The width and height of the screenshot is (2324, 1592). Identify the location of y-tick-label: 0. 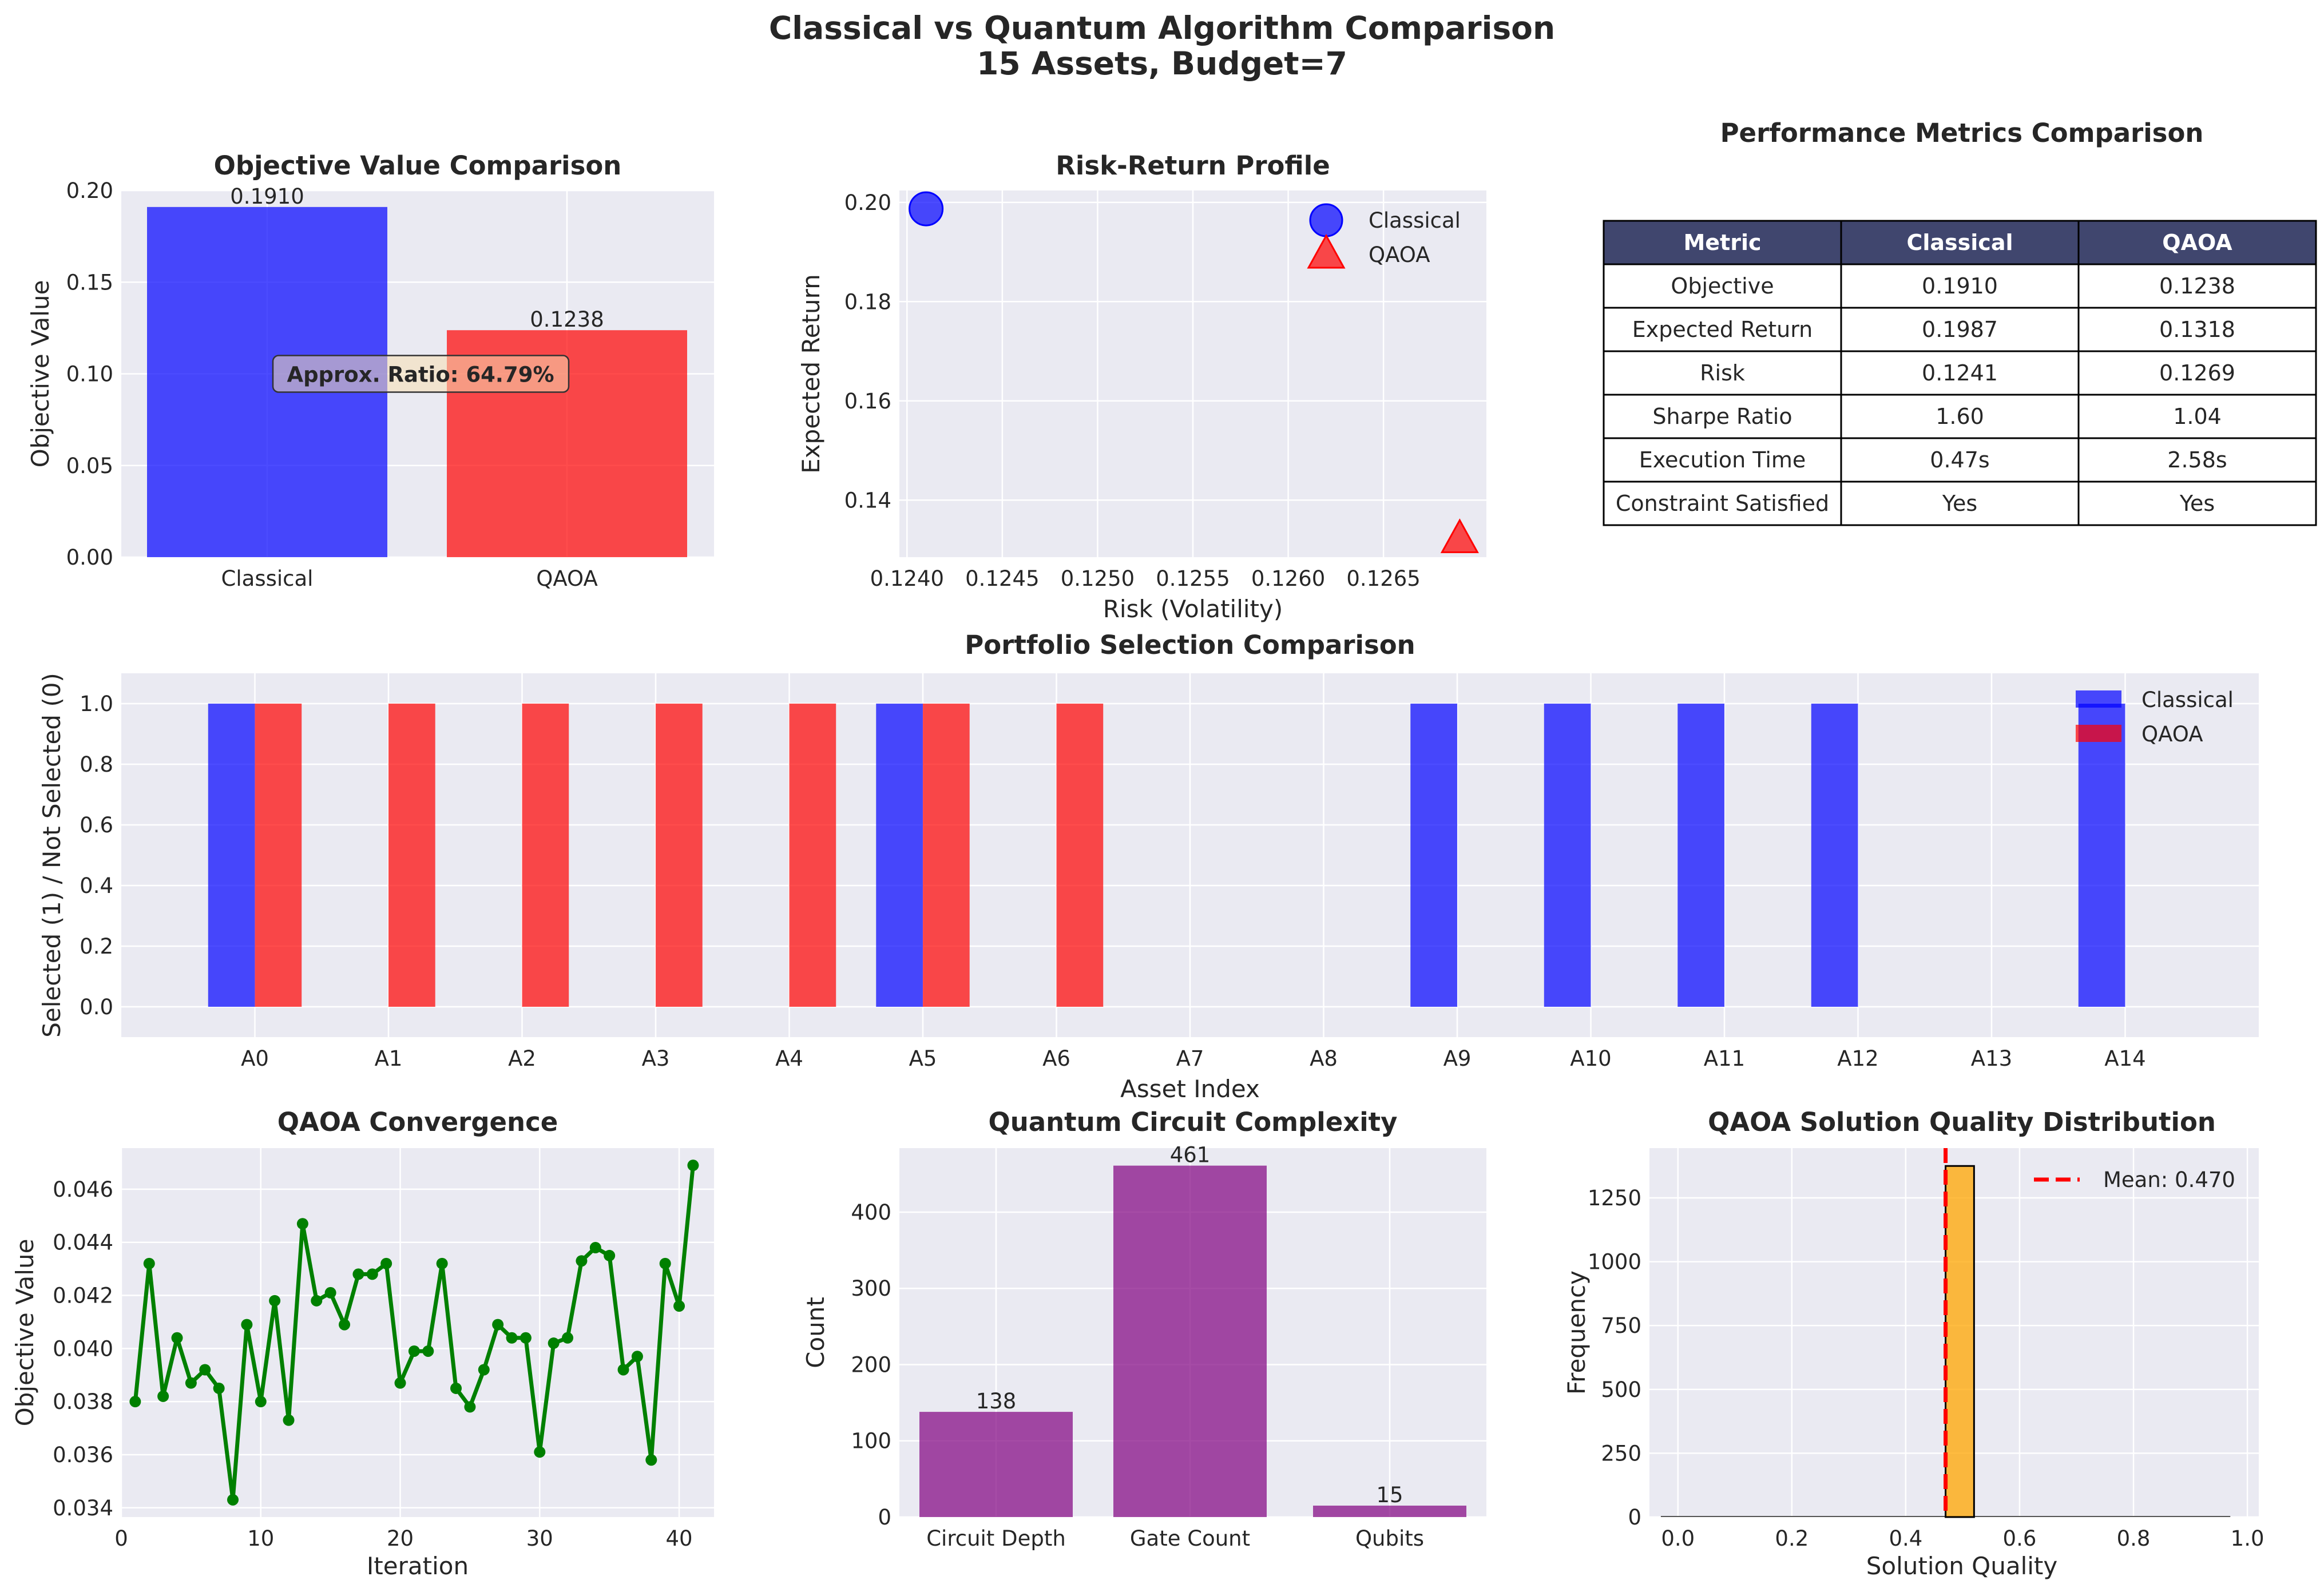
(884, 1517).